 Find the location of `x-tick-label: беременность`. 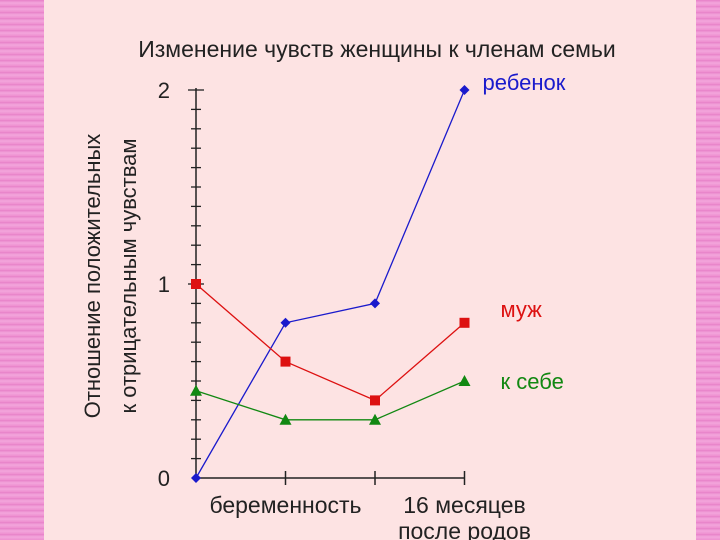

x-tick-label: беременность is located at coordinates (285, 505).